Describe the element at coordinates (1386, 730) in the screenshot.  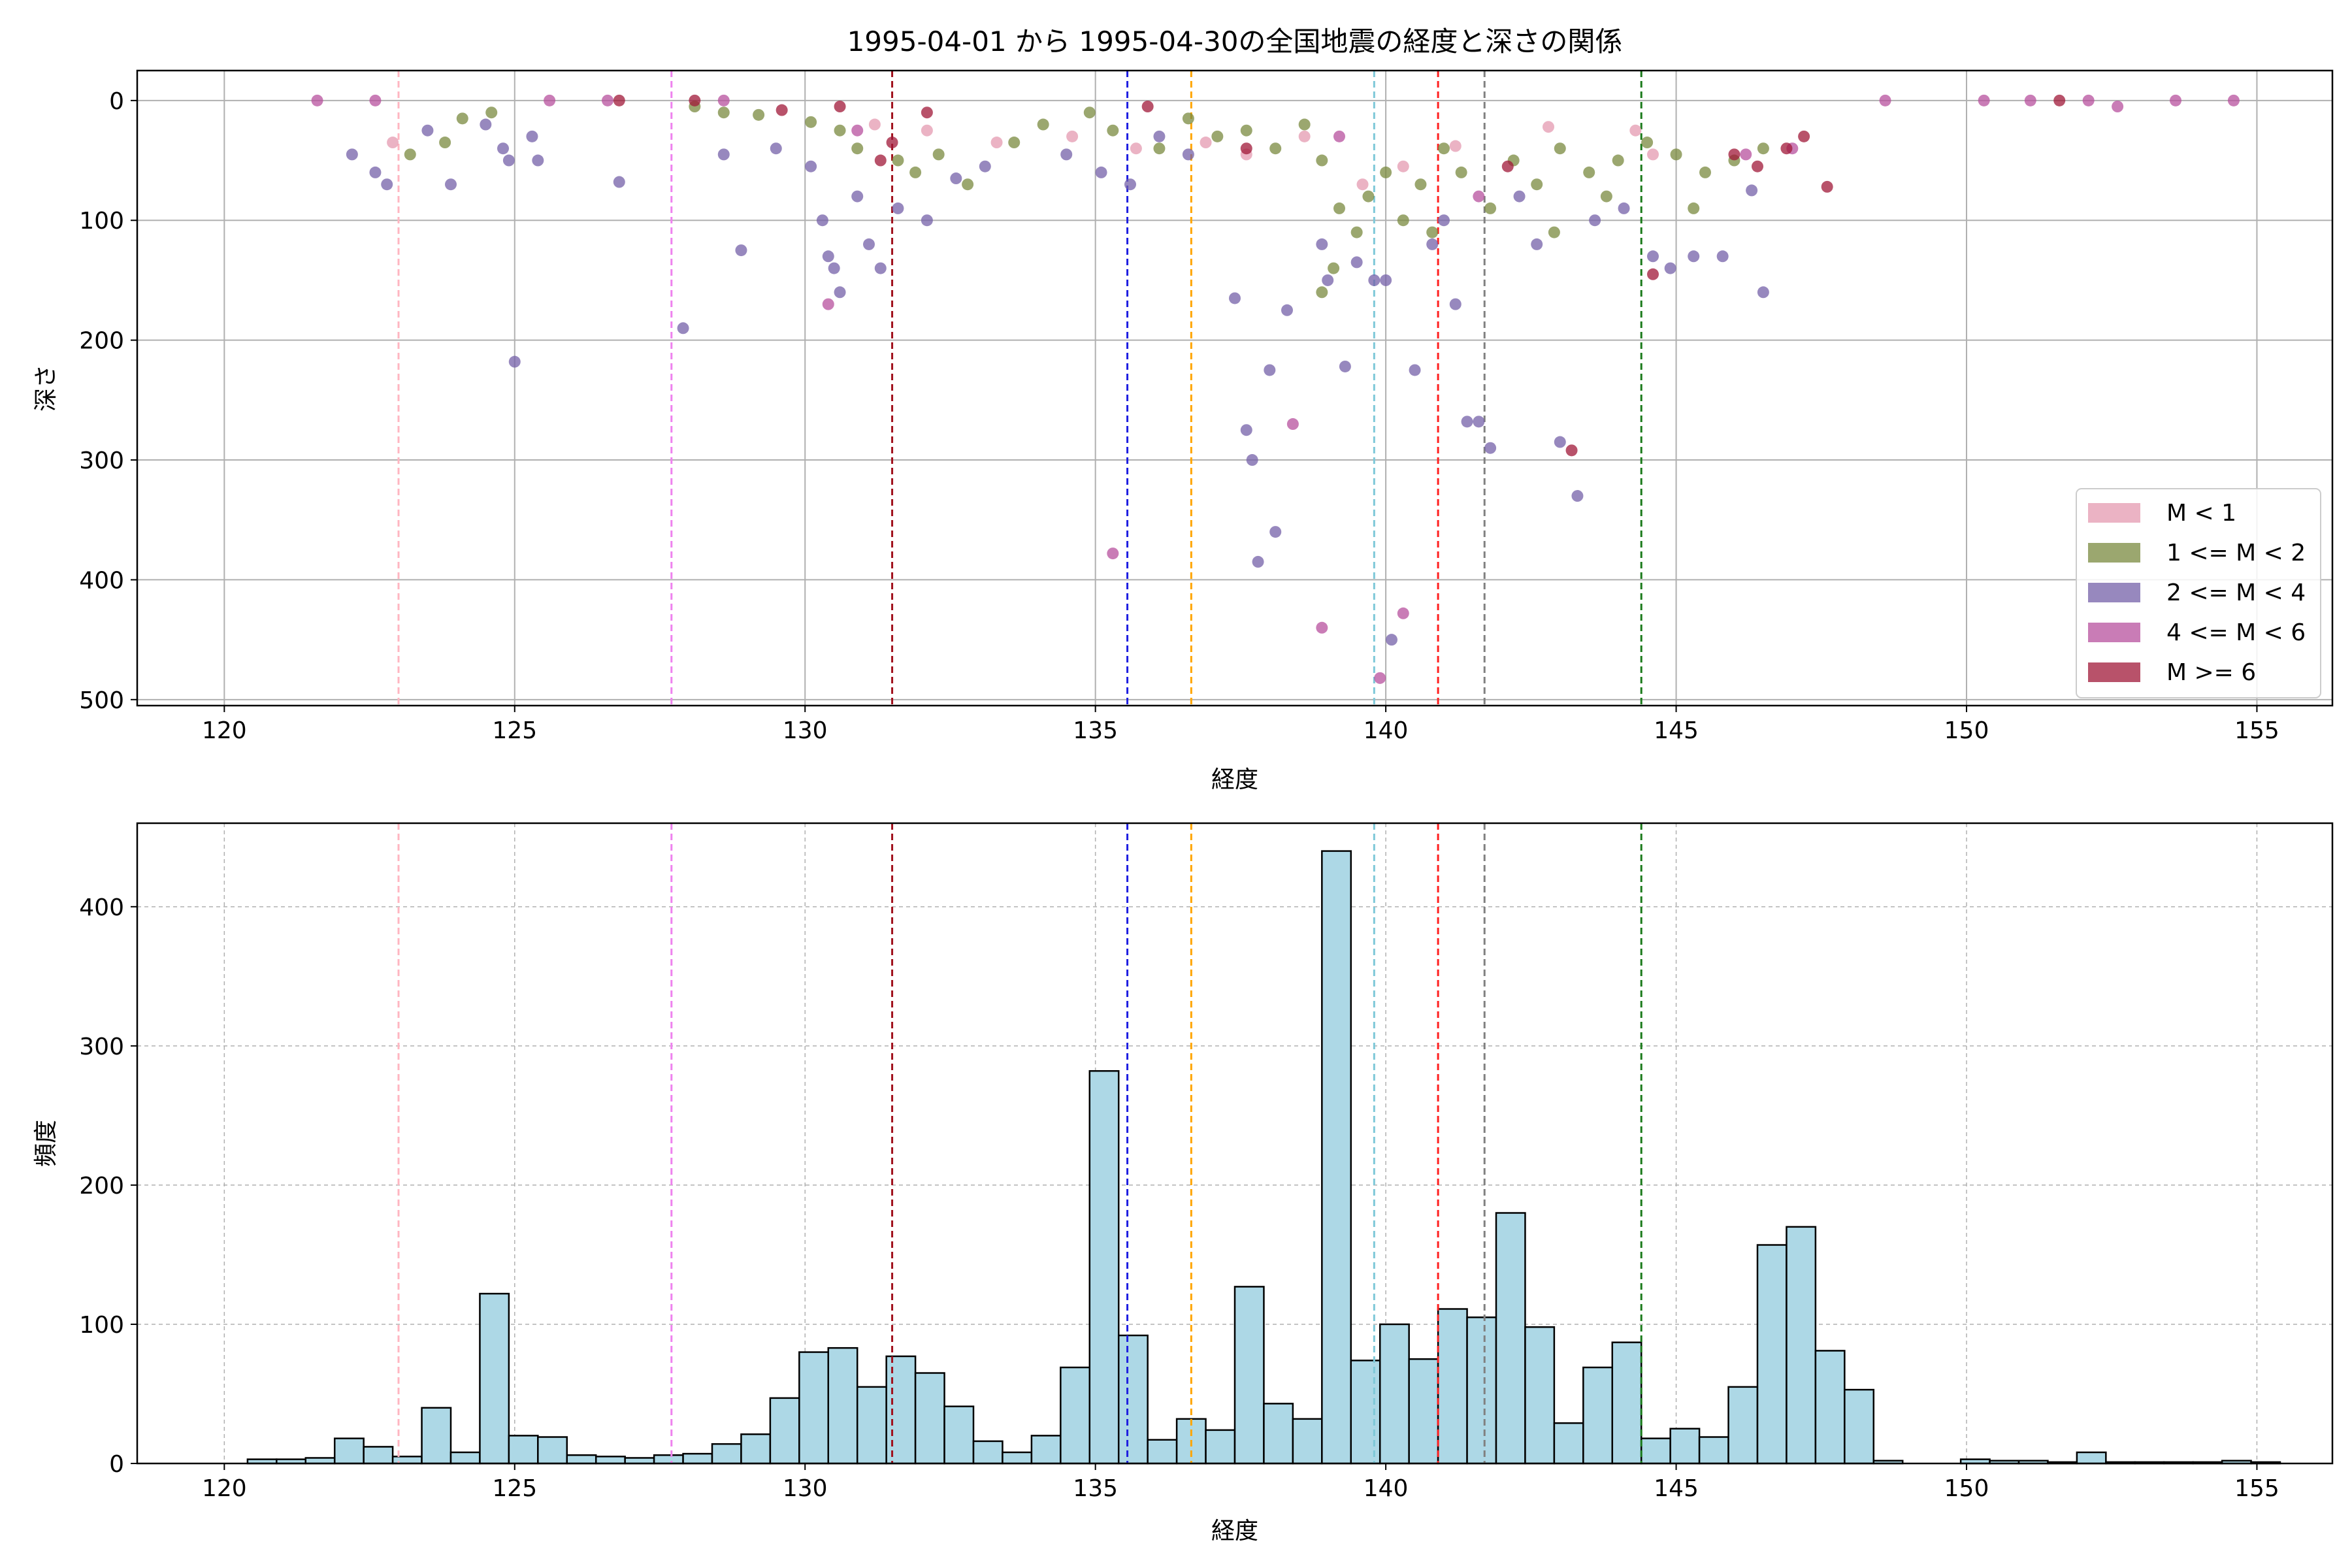
I see `scatter-x-tick-label: 140` at that location.